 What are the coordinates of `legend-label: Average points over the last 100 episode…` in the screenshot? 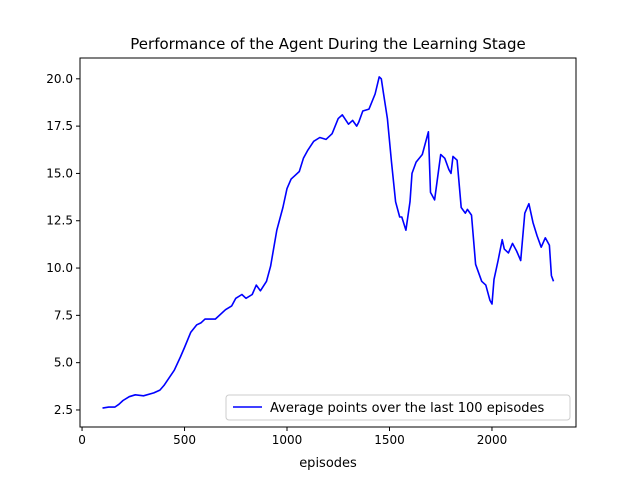 It's located at (407, 408).